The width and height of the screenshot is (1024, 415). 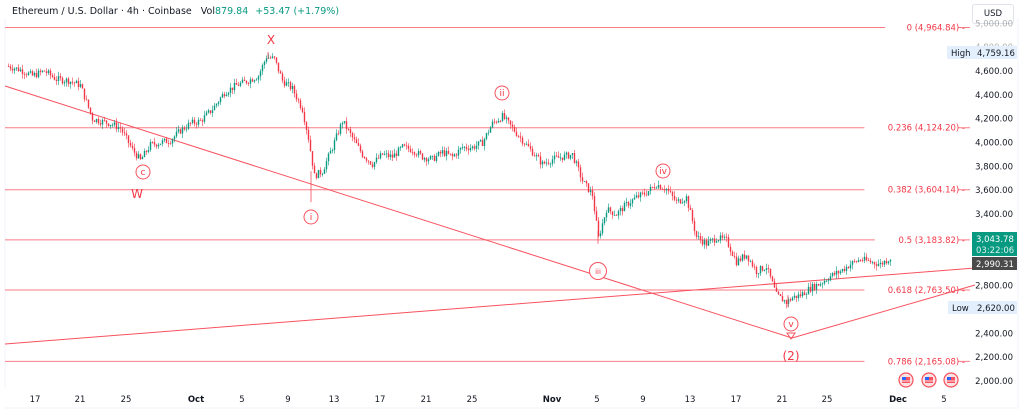 I want to click on price-tick: 4,000.00, so click(x=994, y=144).